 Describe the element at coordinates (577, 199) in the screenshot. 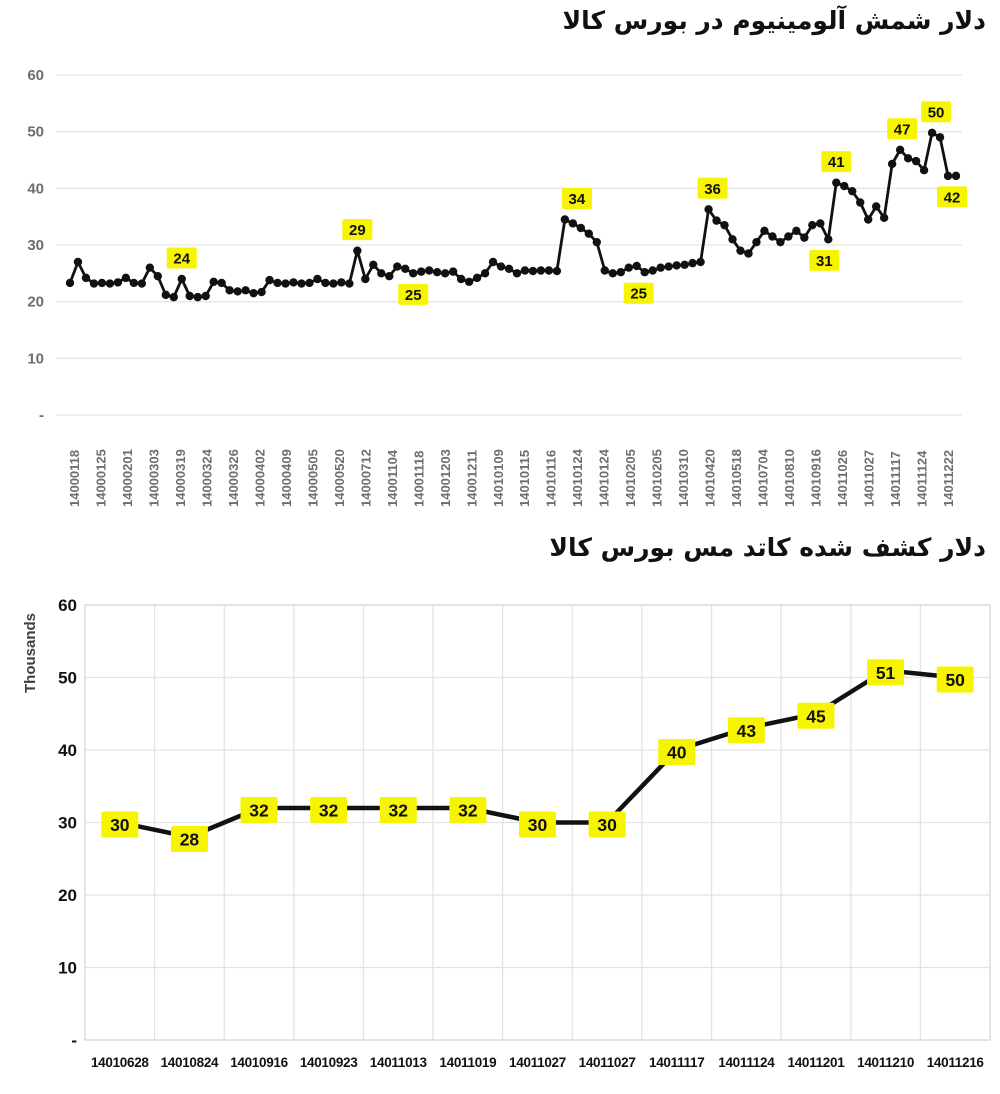

I see `data-label: 34` at that location.